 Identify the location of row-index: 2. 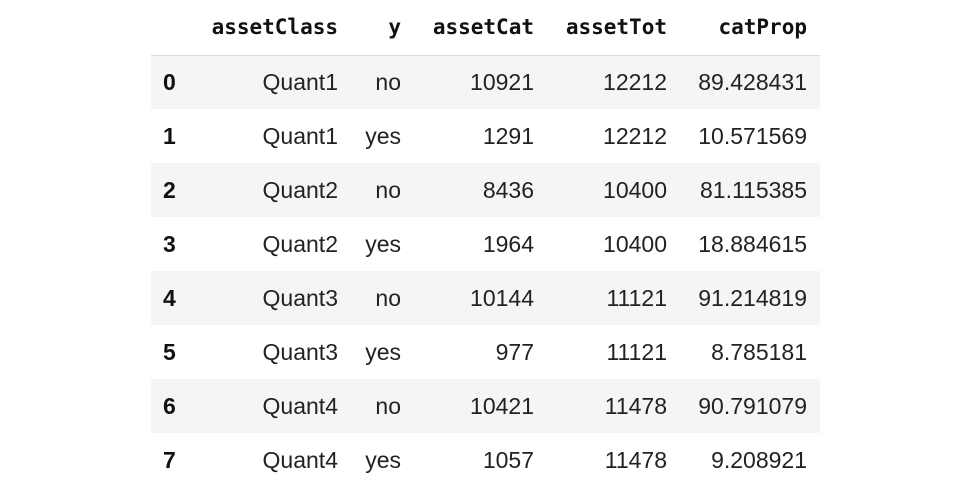
(169, 189).